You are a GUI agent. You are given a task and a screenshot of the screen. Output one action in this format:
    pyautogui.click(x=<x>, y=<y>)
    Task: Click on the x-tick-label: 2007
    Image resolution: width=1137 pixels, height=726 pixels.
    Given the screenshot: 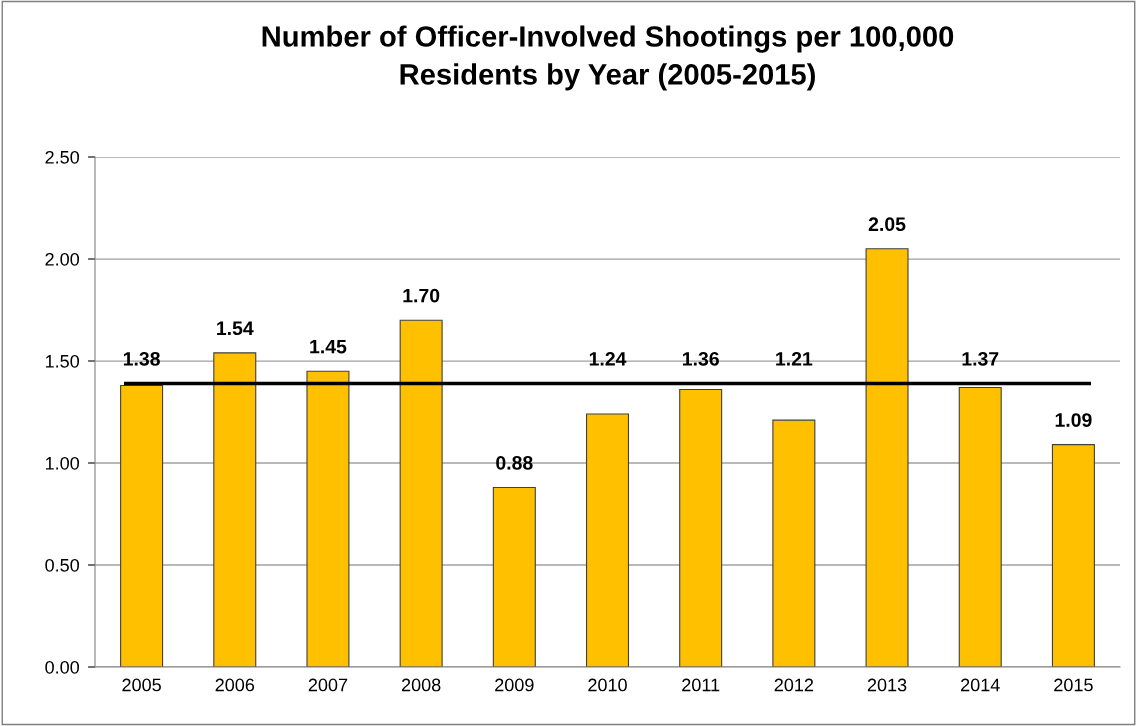 What is the action you would take?
    pyautogui.click(x=328, y=685)
    